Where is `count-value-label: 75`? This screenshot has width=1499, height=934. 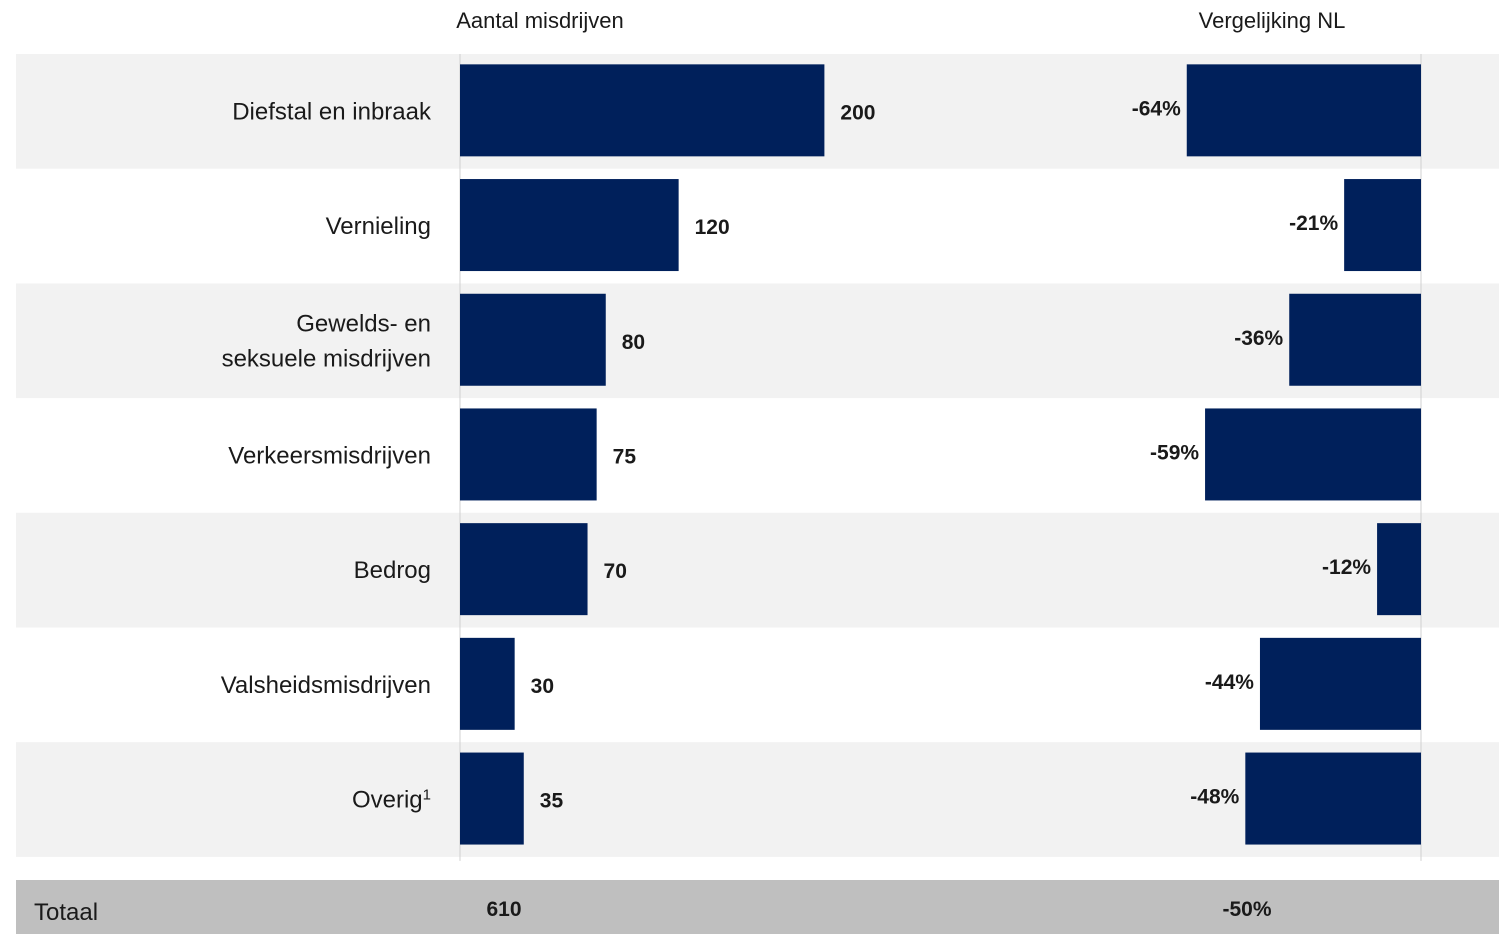 count-value-label: 75 is located at coordinates (625, 456).